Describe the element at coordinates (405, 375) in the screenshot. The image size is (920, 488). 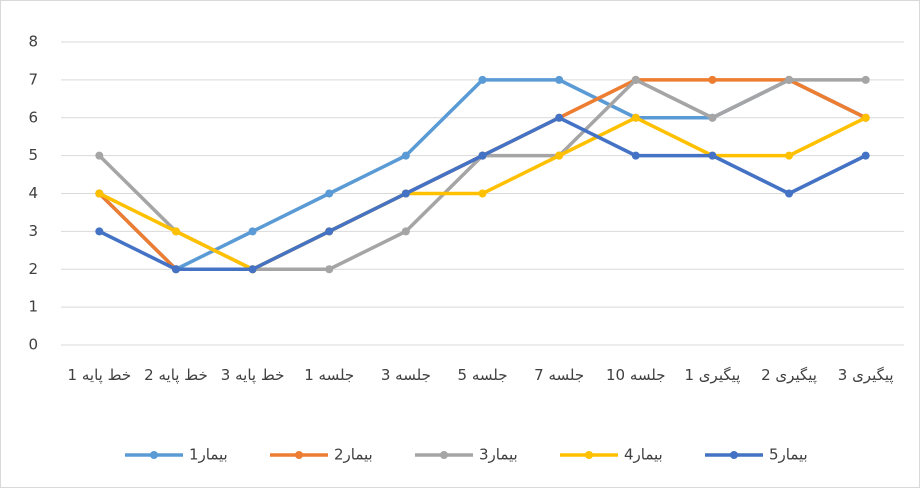
I see `x-tick-label: جلسه 3` at that location.